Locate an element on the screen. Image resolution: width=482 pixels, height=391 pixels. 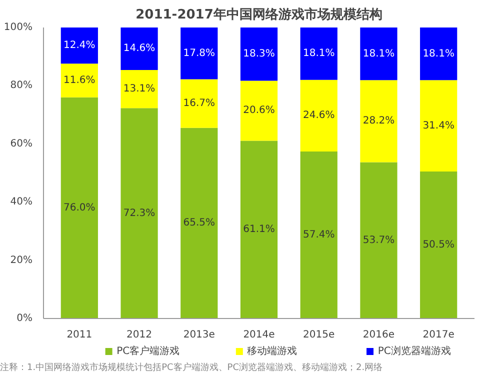
data-label: 65.5% is located at coordinates (199, 223).